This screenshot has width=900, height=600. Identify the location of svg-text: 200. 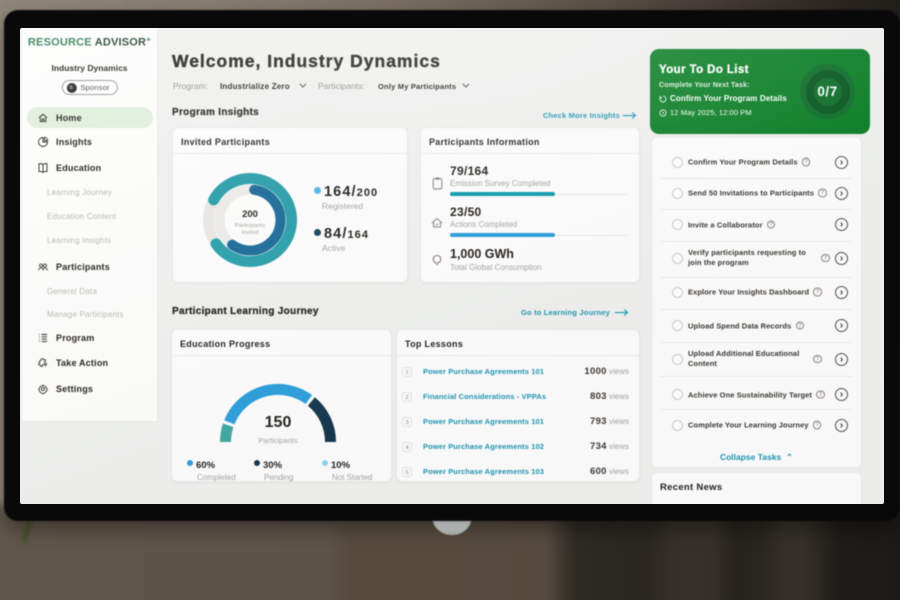
(250, 214).